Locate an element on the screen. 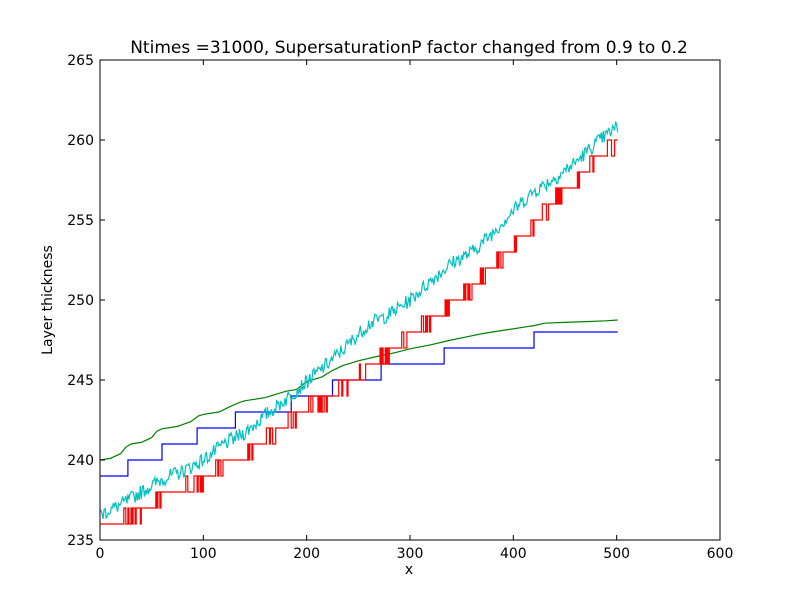 This screenshot has width=800, height=604. y-tick-label: 250 is located at coordinates (80, 301).